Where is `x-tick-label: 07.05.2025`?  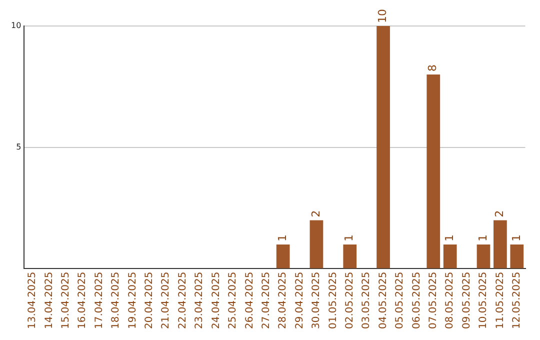 x-tick-label: 07.05.2025 is located at coordinates (433, 301).